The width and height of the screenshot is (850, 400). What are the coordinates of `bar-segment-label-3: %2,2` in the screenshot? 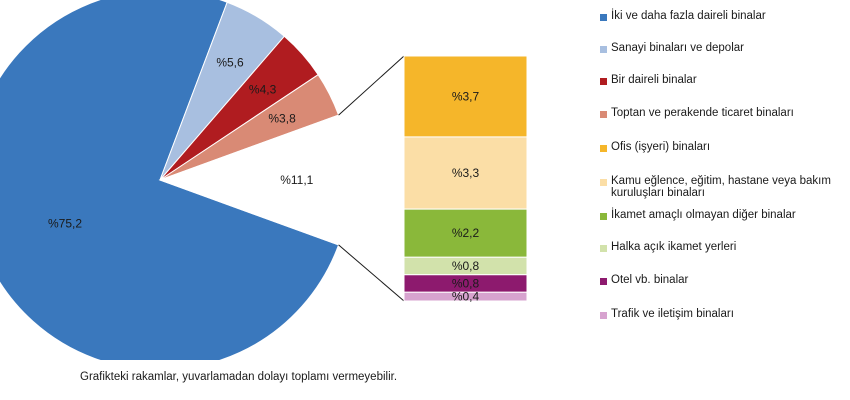 It's located at (466, 233).